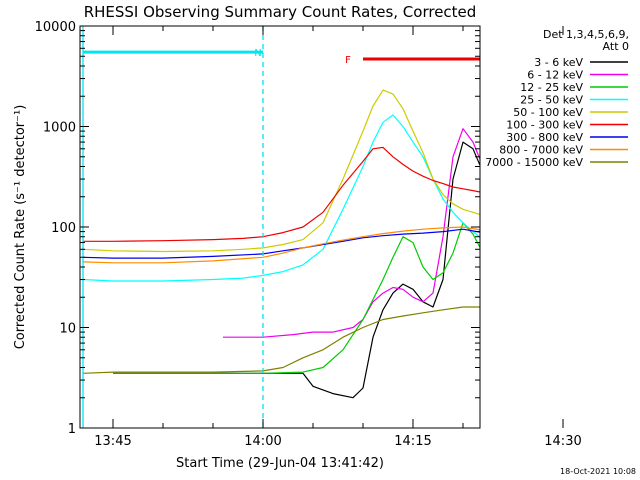  What do you see at coordinates (555, 75) in the screenshot?
I see `legend-label-2: 6 - 12 keV` at bounding box center [555, 75].